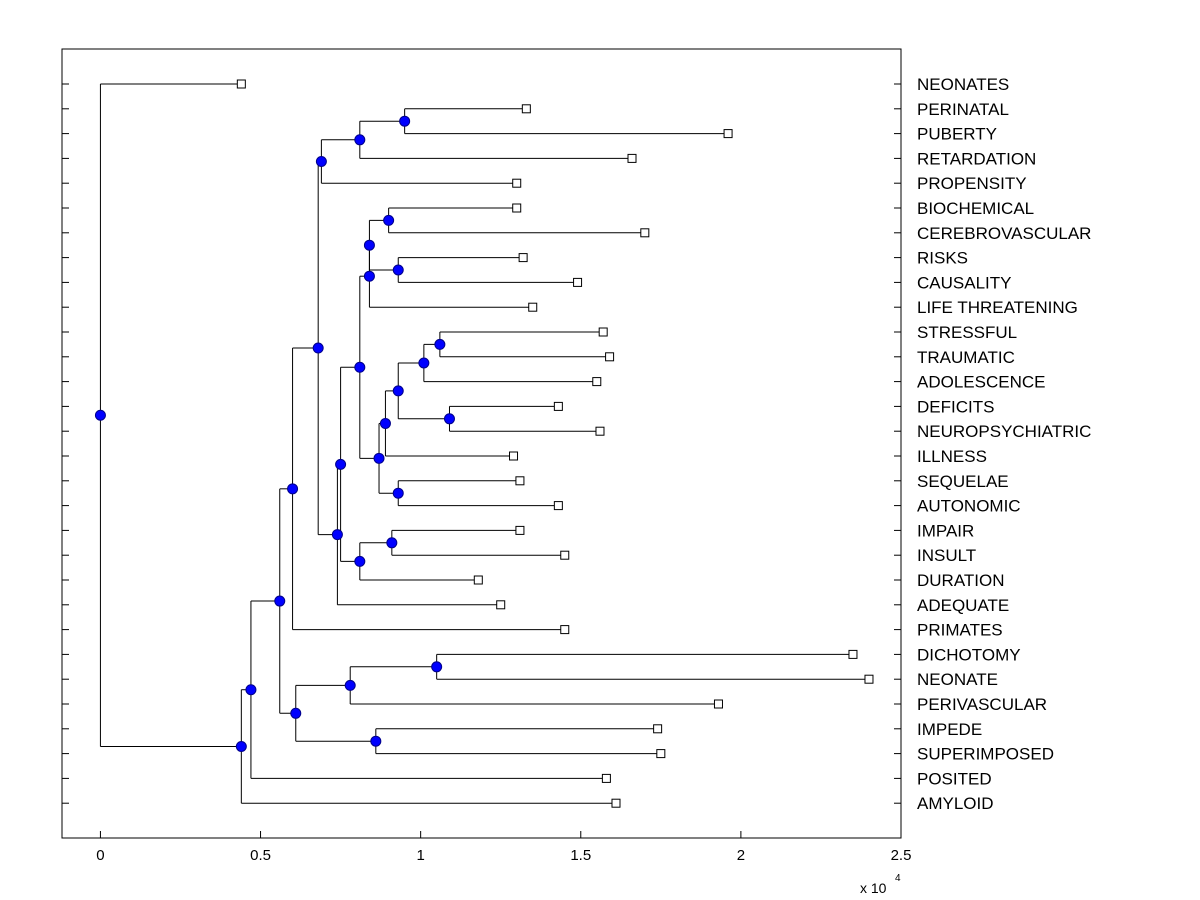 This screenshot has width=1200, height=900. What do you see at coordinates (981, 382) in the screenshot?
I see `leaf-label: ADOLESCENCE` at bounding box center [981, 382].